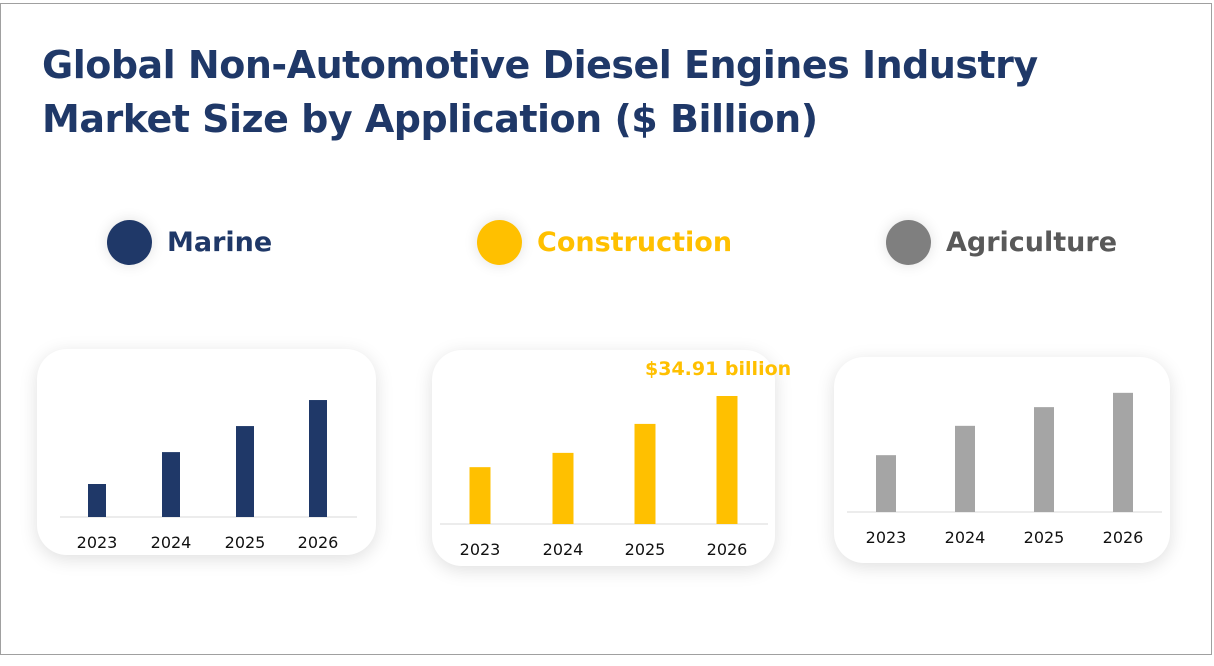  I want to click on legend-marine: Marine, so click(189, 242).